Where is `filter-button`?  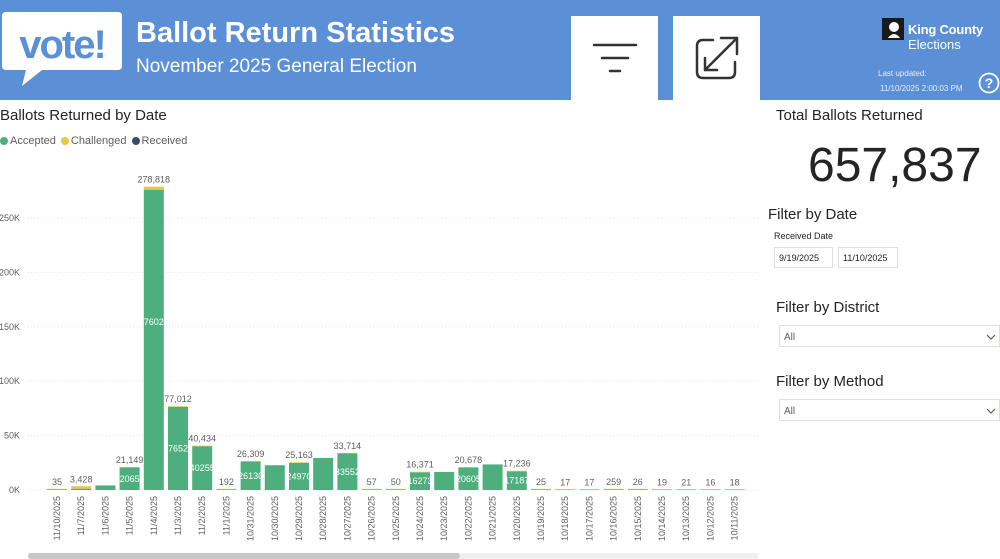 filter-button is located at coordinates (614, 58).